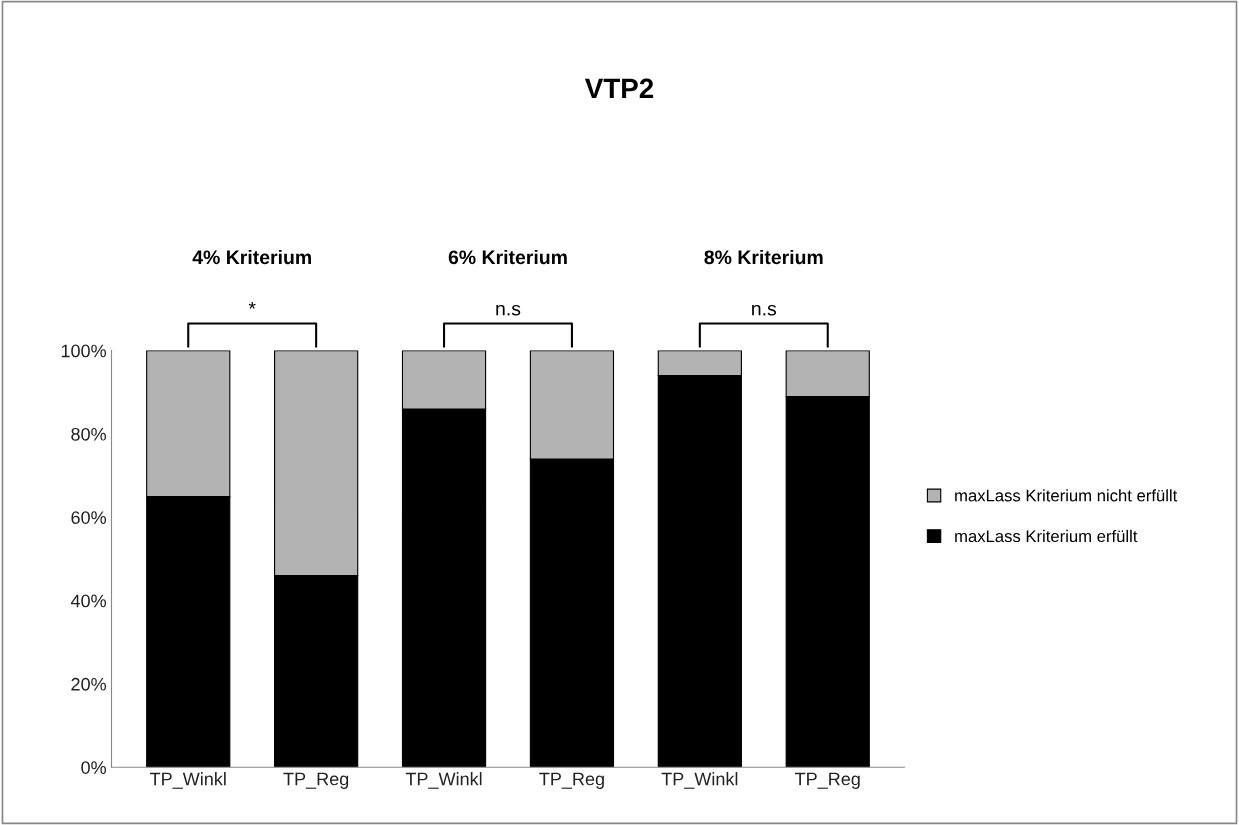 This screenshot has height=825, width=1239. Describe the element at coordinates (88, 601) in the screenshot. I see `y-tick-label: 40%` at that location.